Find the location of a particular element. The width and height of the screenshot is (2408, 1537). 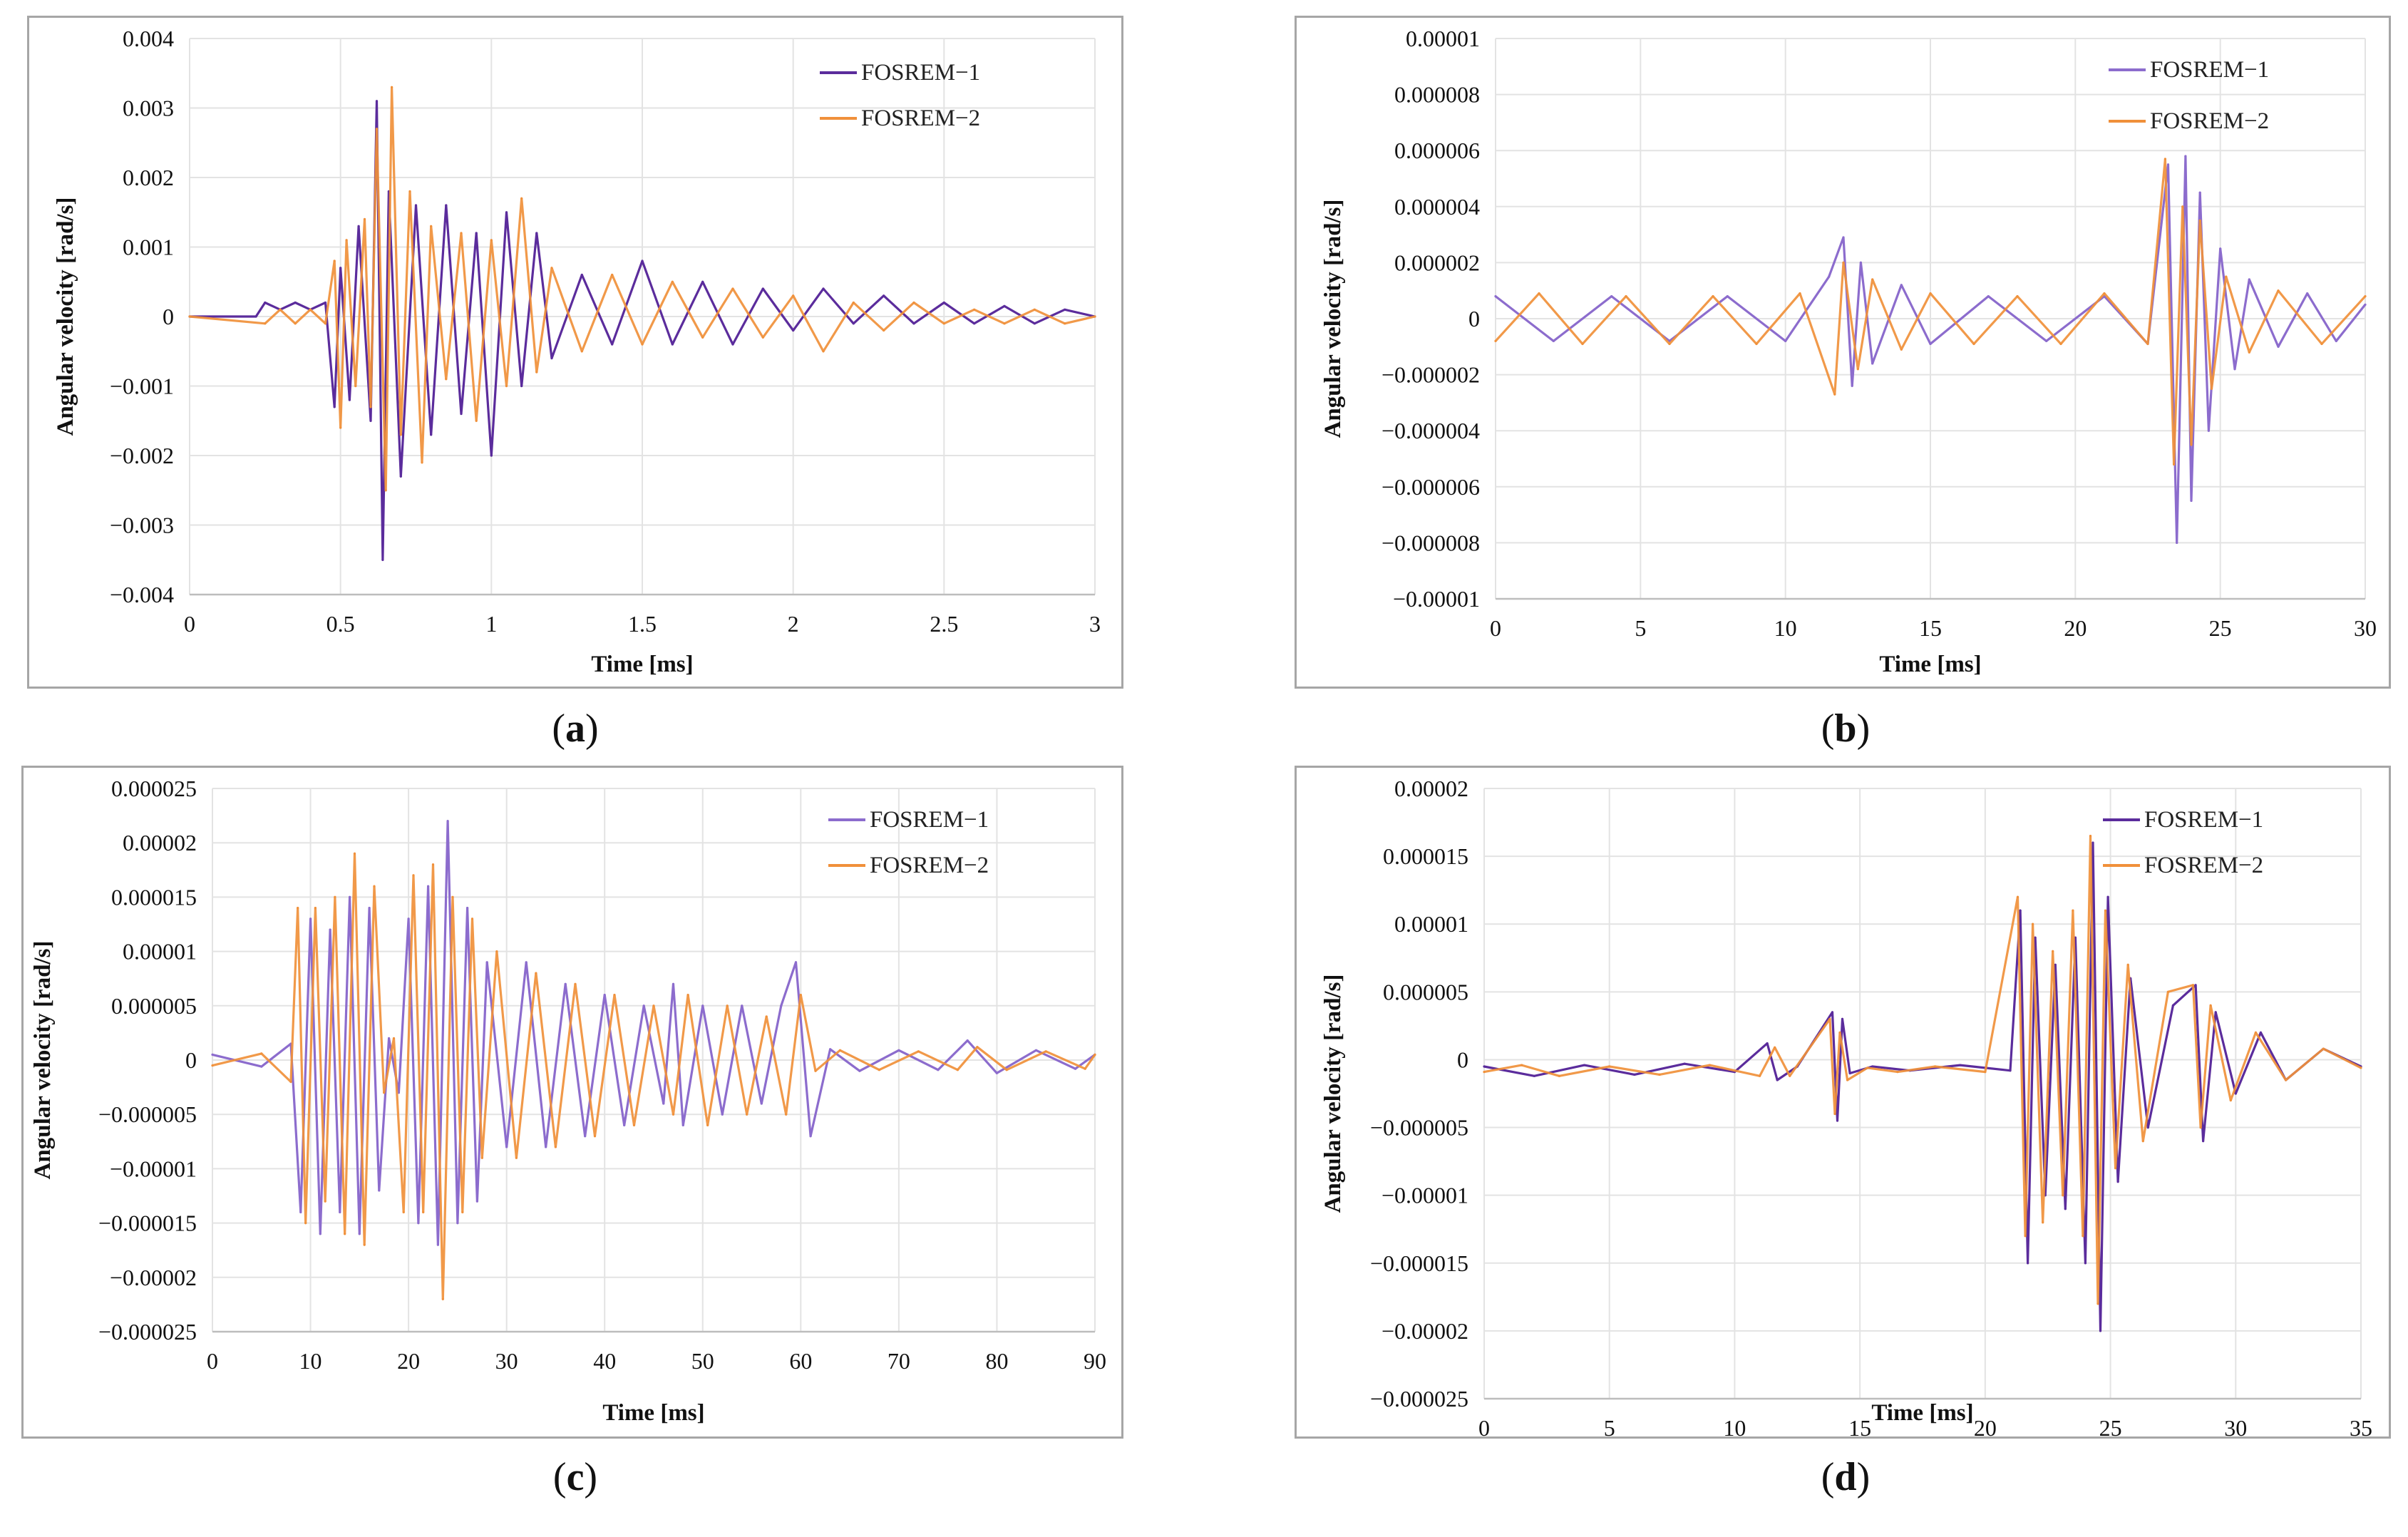

x-tick-label: 35 is located at coordinates (2361, 1427).